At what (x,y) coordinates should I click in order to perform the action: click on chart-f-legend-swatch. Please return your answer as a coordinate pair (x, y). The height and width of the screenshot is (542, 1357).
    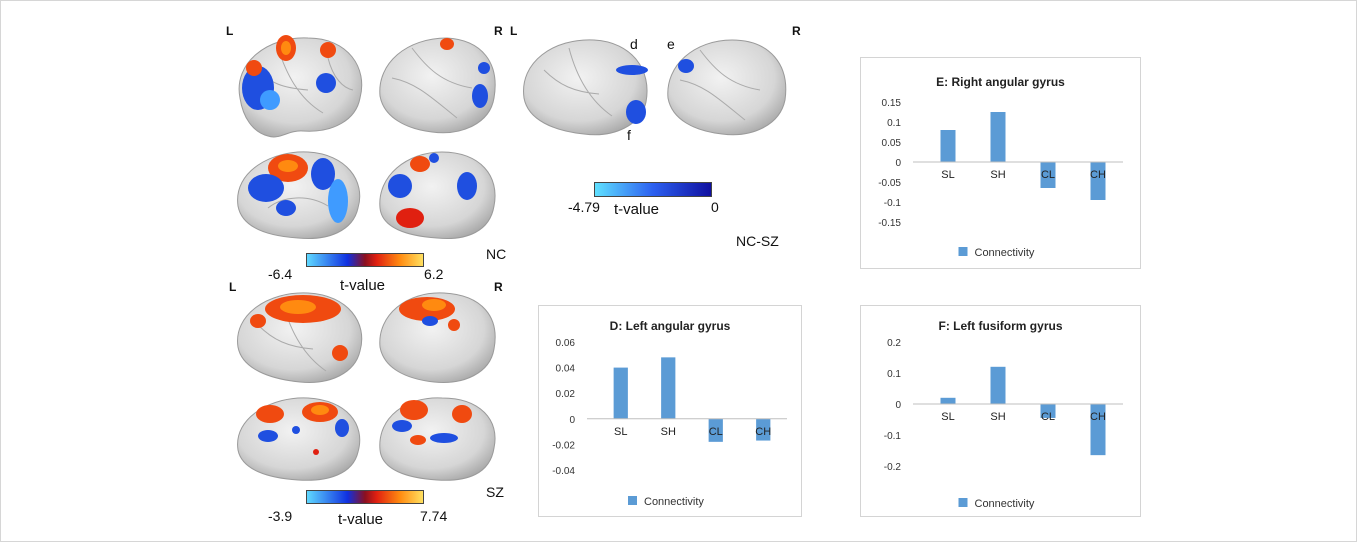
    Looking at the image, I should click on (963, 502).